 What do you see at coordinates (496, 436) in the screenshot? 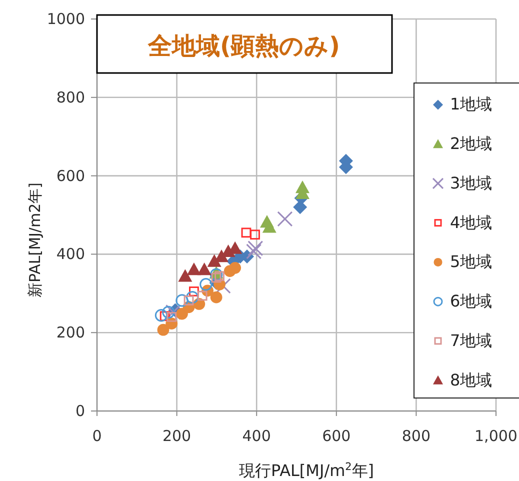
I see `x-tick-label: 1,000` at bounding box center [496, 436].